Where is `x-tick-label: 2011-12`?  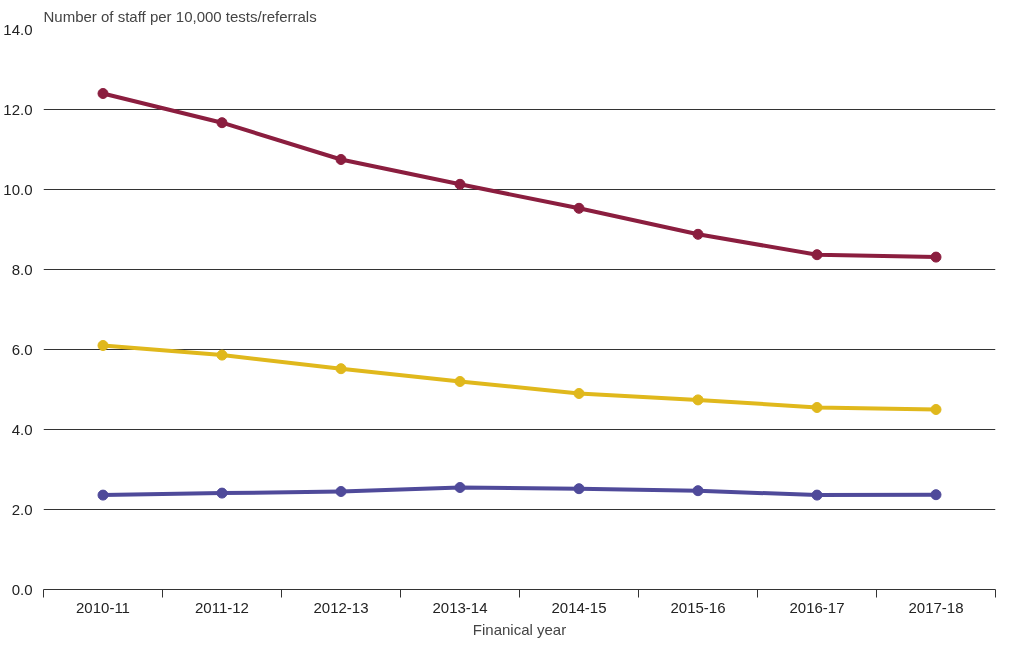
x-tick-label: 2011-12 is located at coordinates (222, 607).